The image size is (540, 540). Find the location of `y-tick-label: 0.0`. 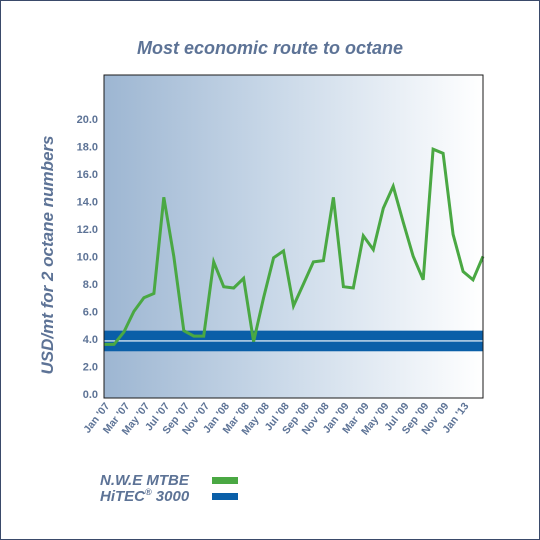

y-tick-label: 0.0 is located at coordinates (90, 395).